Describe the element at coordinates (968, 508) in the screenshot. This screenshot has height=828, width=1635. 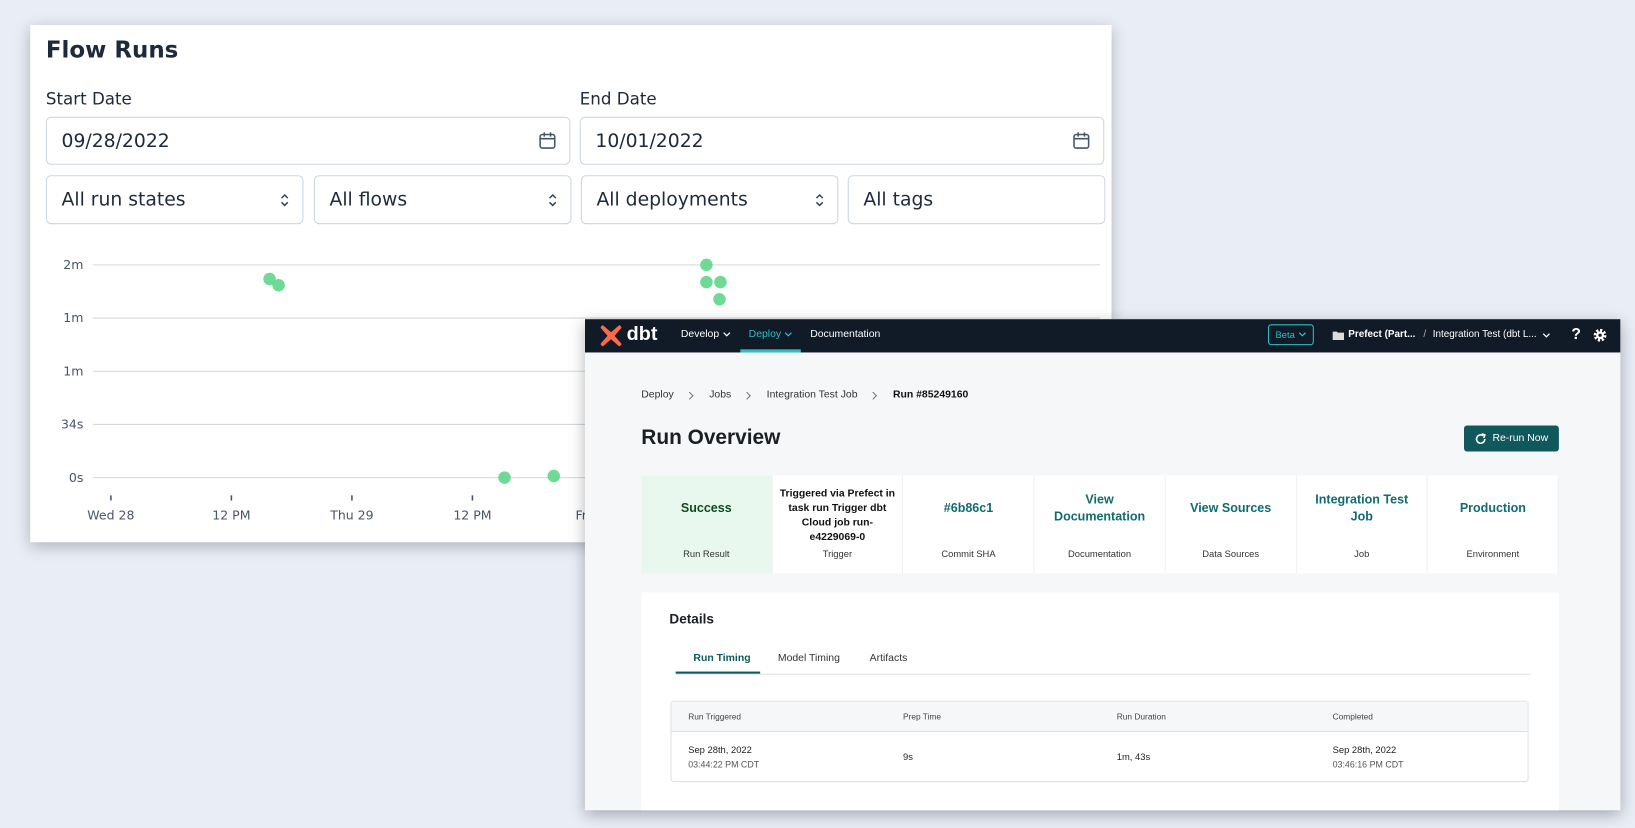
I see `summary-value: #6b86c1` at that location.